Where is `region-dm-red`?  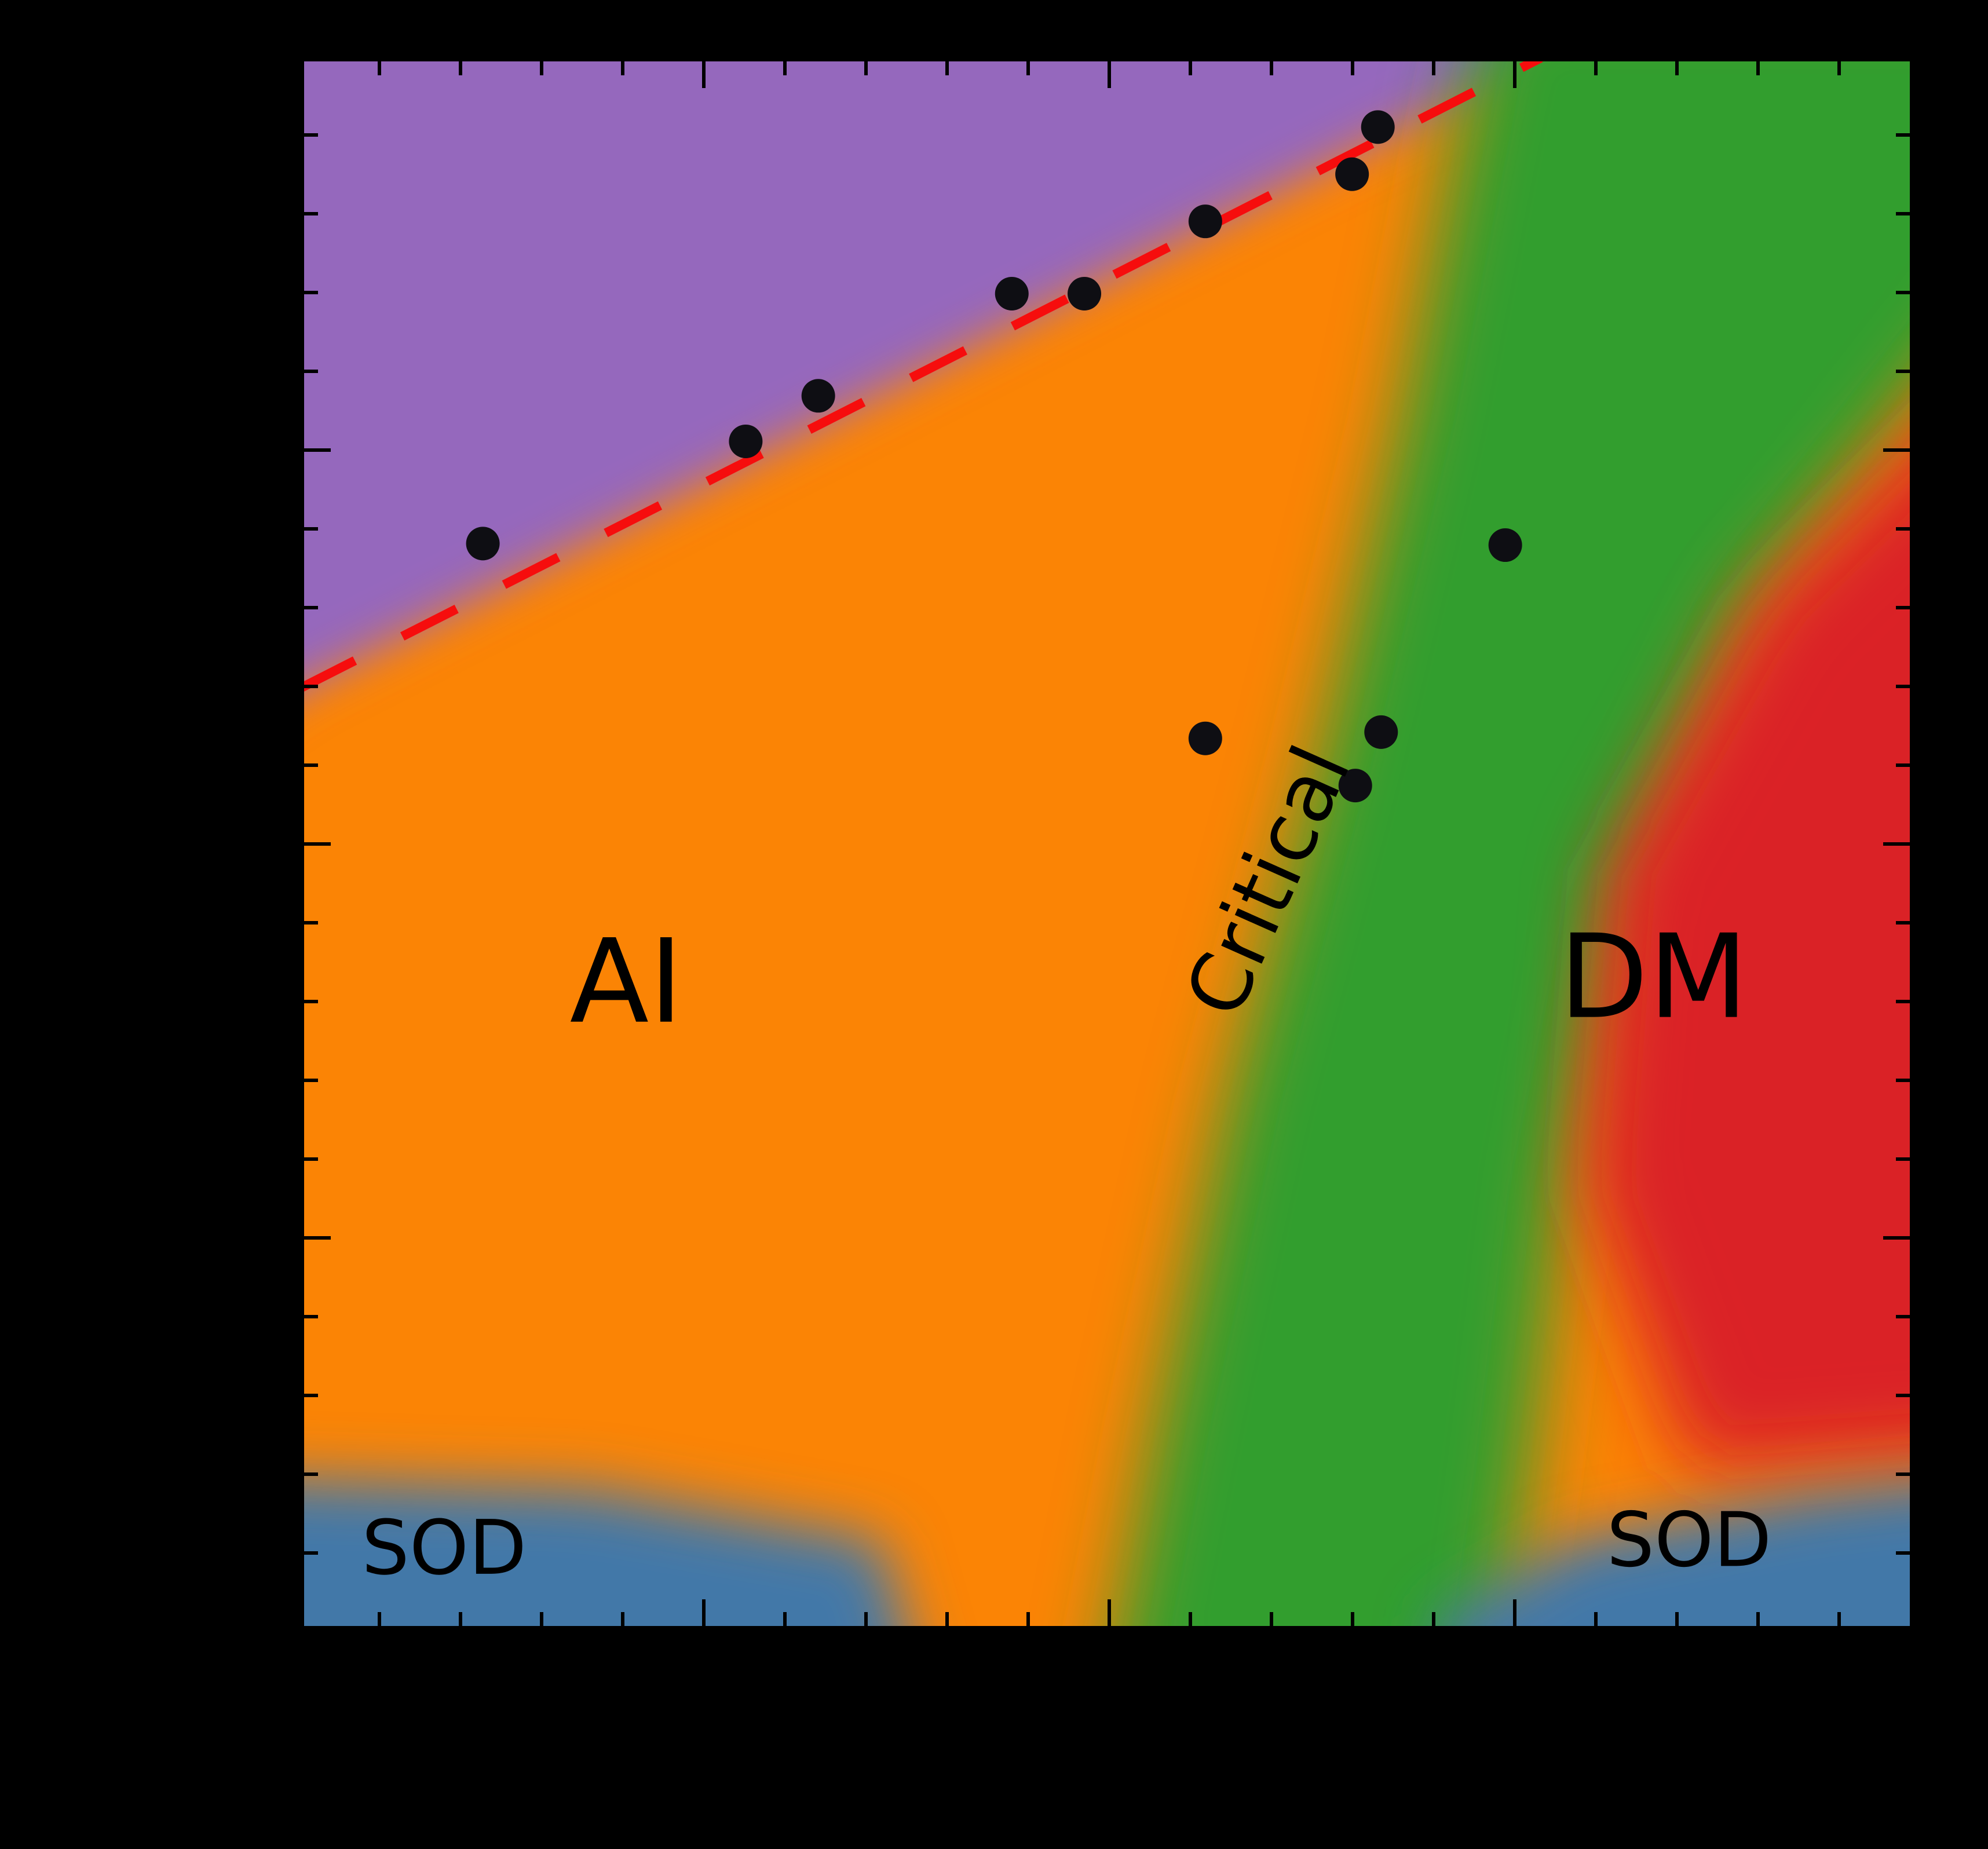
region-dm-red is located at coordinates (1750, 962).